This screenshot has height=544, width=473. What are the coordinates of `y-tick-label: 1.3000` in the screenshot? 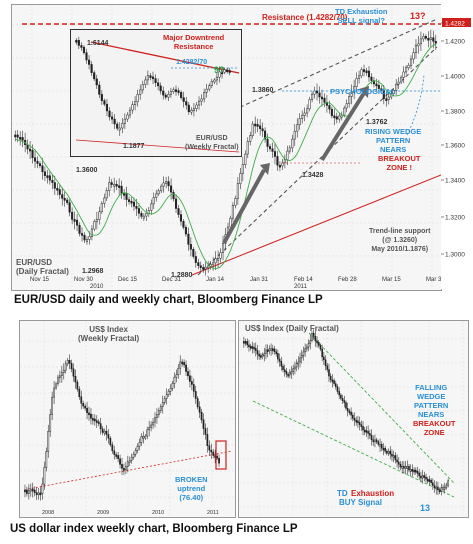 It's located at (455, 255).